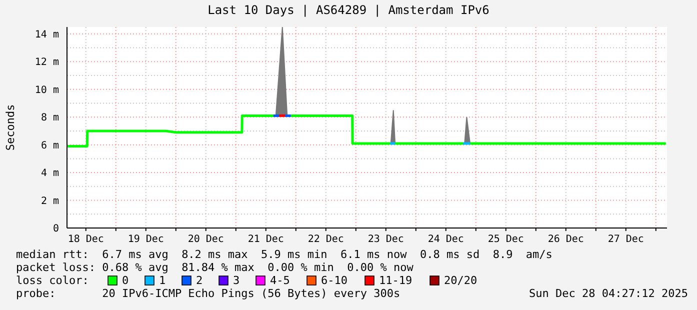 This screenshot has height=310, width=697. What do you see at coordinates (566, 239) in the screenshot?
I see `x-tick-label: 26 Dec` at bounding box center [566, 239].